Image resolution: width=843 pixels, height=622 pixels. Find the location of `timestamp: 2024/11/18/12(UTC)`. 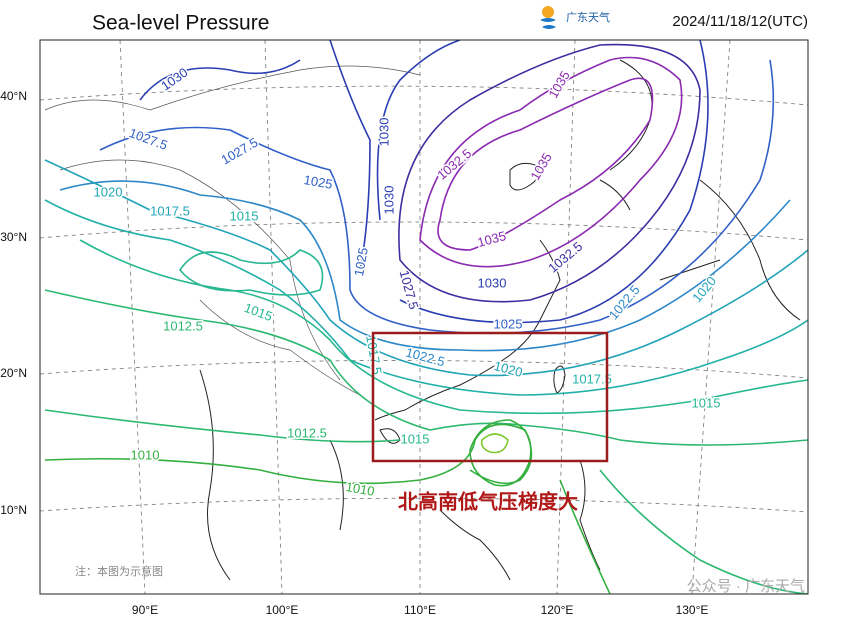

timestamp: 2024/11/18/12(UTC) is located at coordinates (740, 21).